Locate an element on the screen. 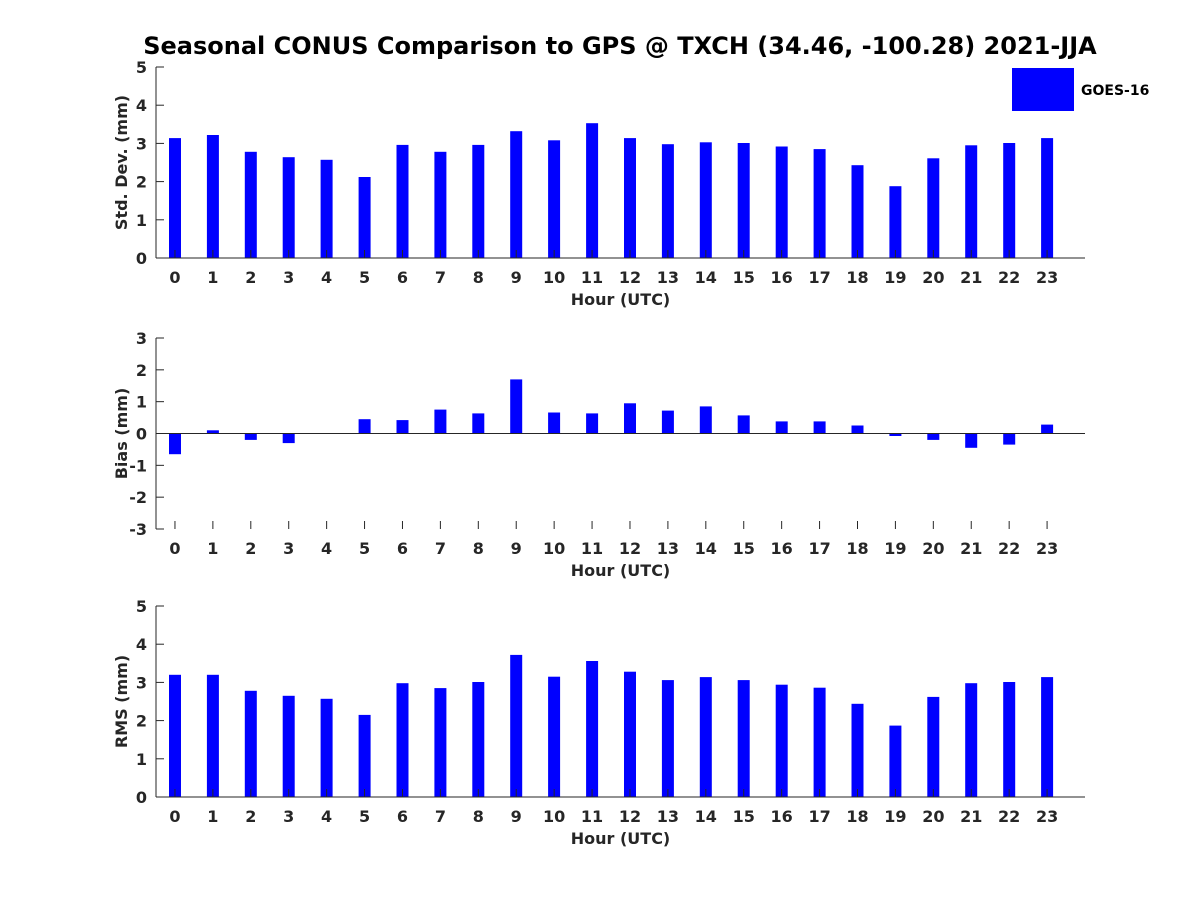  x-tick-label-bias: 10 is located at coordinates (554, 548).